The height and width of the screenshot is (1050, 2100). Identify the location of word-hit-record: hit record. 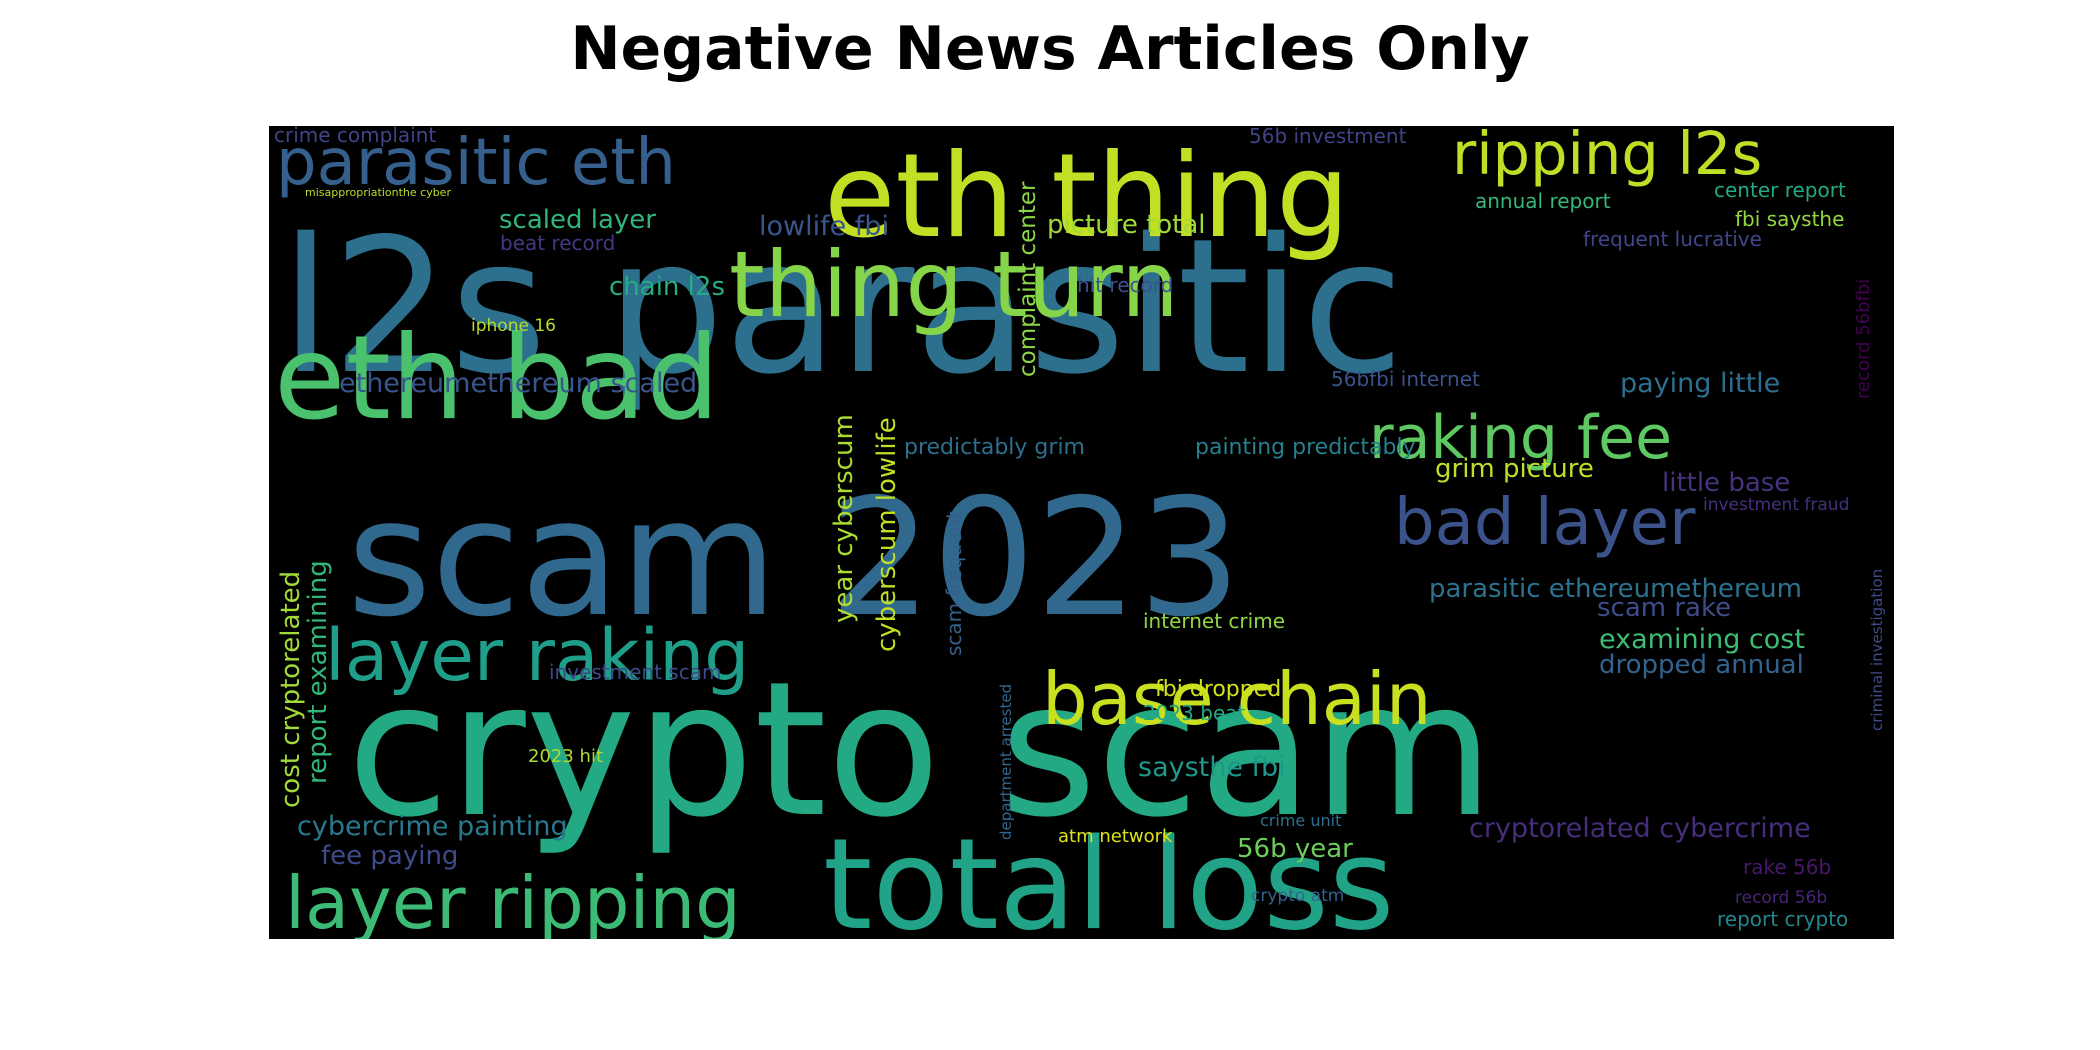
(1125, 285).